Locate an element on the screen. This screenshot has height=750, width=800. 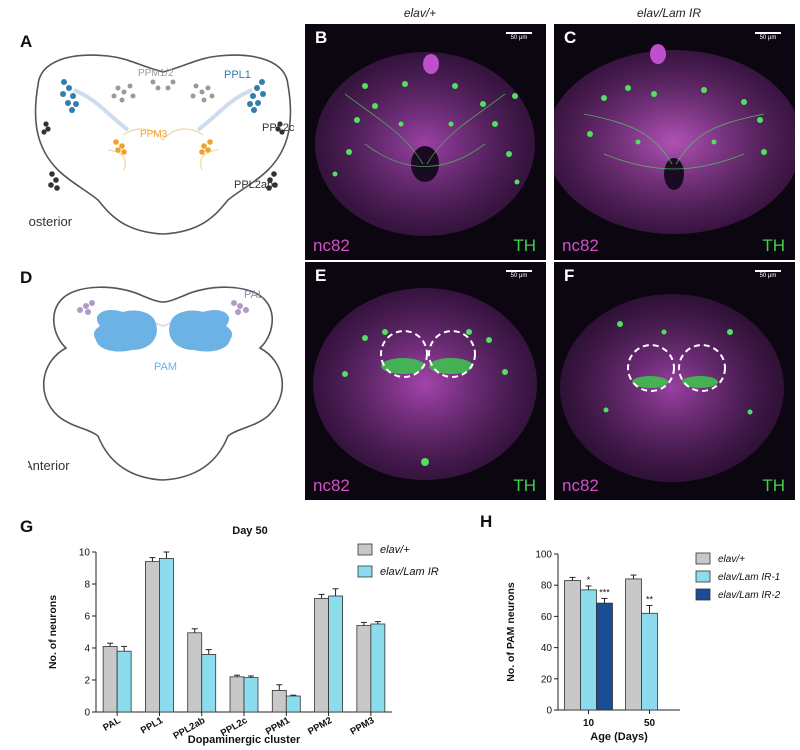
panel-label-g: G is located at coordinates (27, 526).